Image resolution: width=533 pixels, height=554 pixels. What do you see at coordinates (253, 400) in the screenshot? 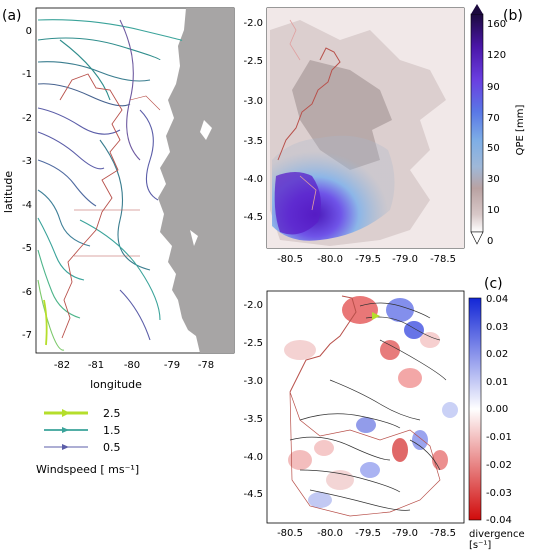
I see `panel-c-y-ticks: -2.0 -2.5 -3.0 -3.5 -4.0 -4.5` at bounding box center [253, 400].